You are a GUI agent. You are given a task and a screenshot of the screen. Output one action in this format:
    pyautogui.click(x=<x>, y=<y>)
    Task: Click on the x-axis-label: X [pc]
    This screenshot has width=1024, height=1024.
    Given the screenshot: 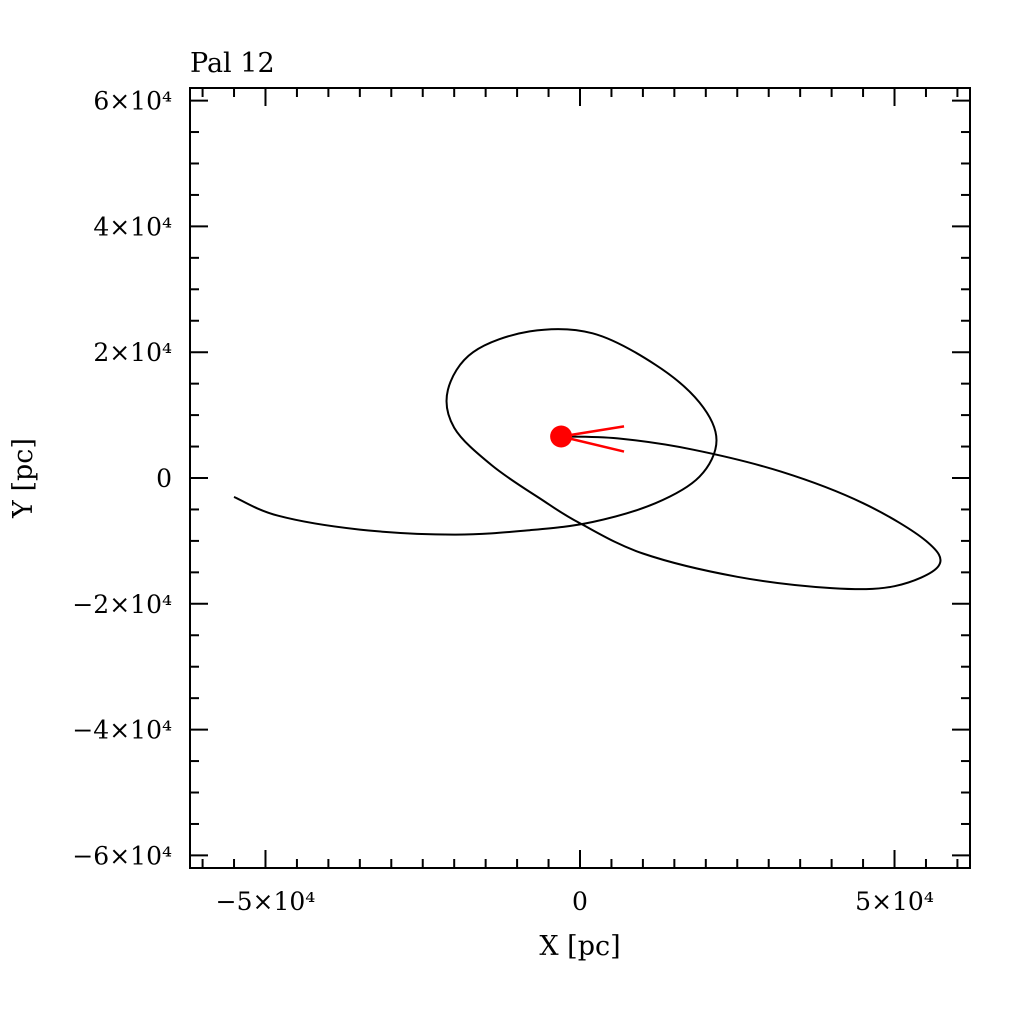 What is the action you would take?
    pyautogui.click(x=579, y=946)
    